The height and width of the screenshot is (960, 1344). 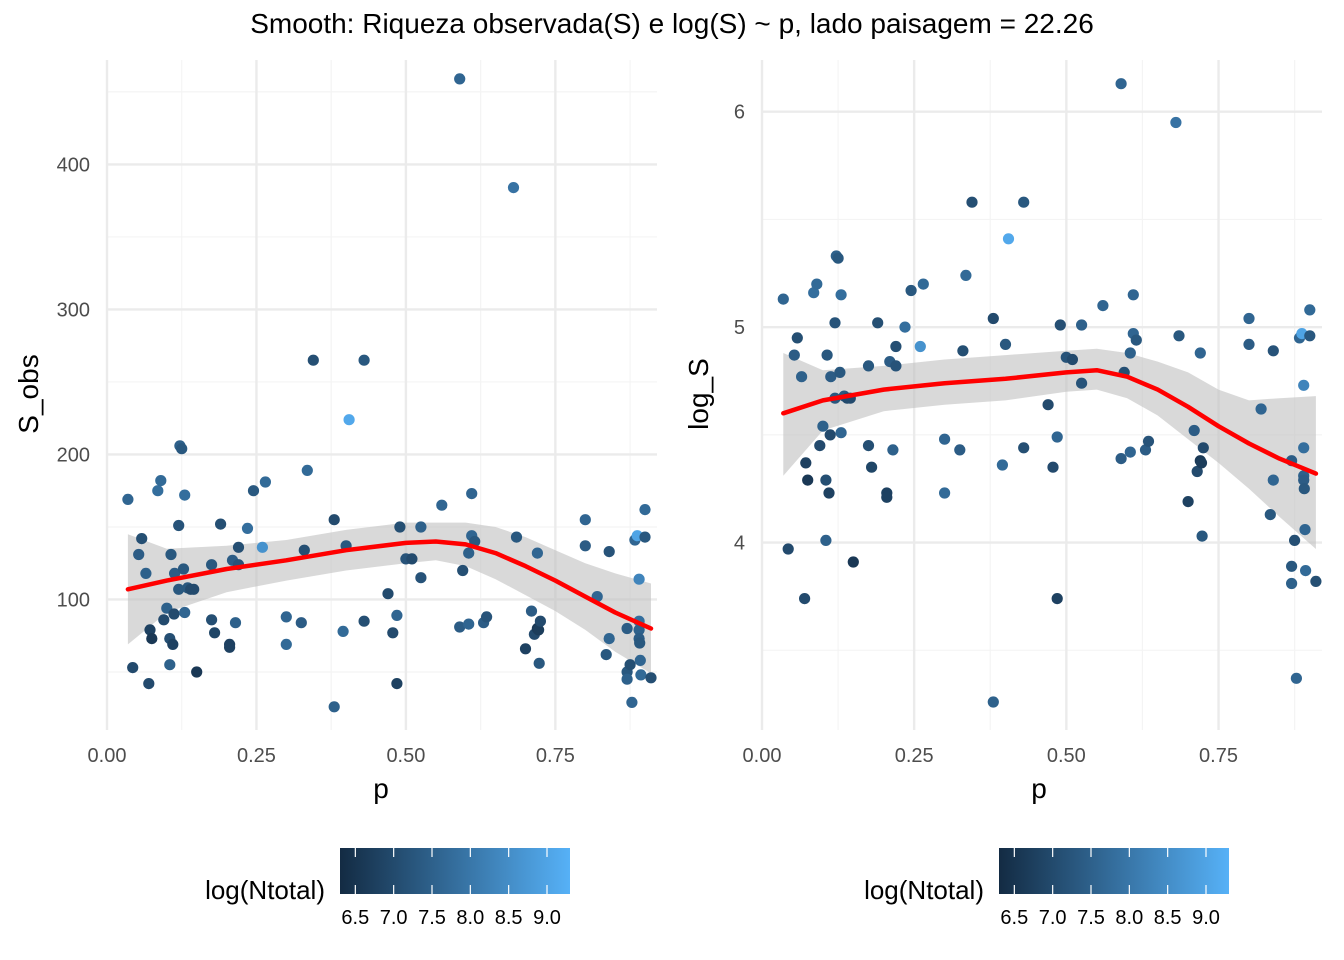 I want to click on y-tick-label: 4, so click(x=739, y=544).